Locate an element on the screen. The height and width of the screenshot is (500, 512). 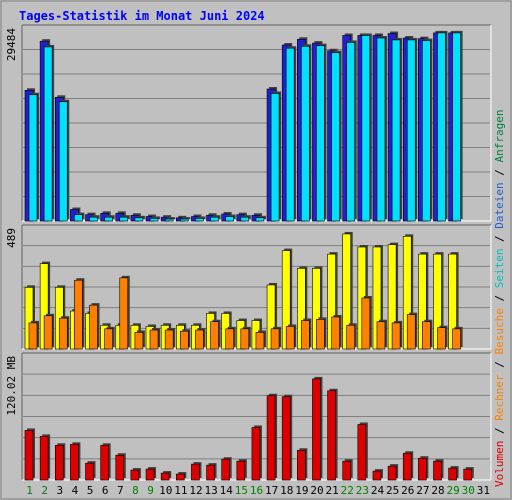
x-label-day-21: 21 is located at coordinates (332, 490).